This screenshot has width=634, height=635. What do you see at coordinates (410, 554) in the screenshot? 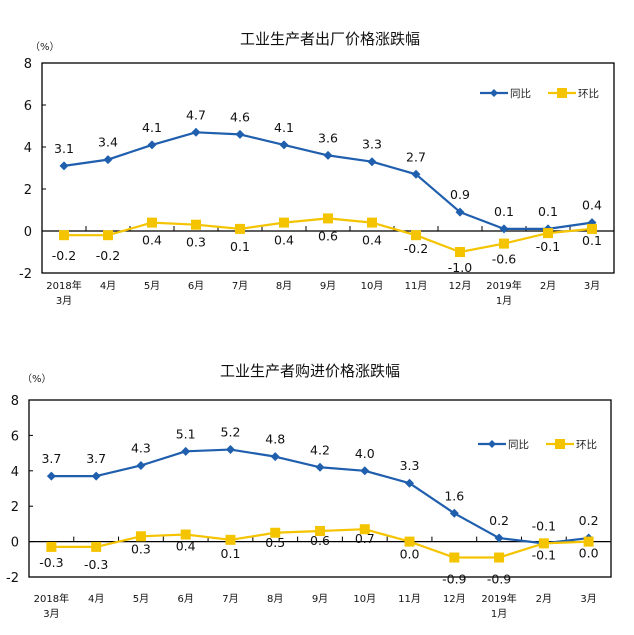
I see `data-label-mom: 0.0` at bounding box center [410, 554].